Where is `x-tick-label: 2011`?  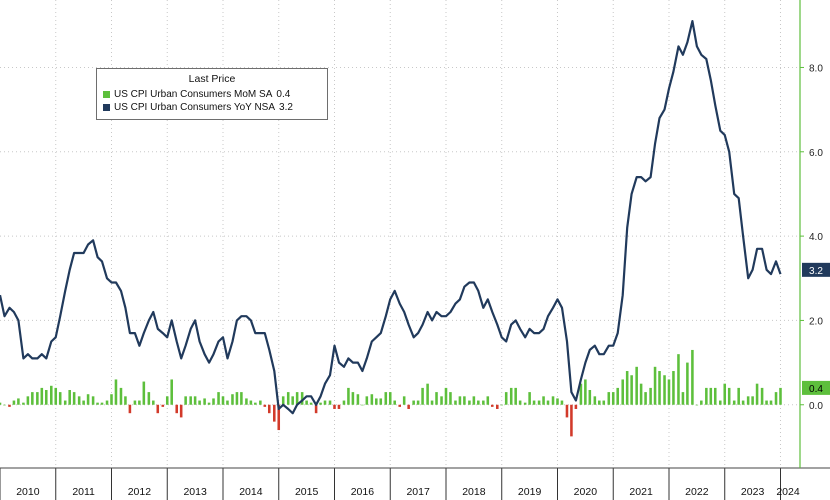
x-tick-label: 2011 is located at coordinates (83, 492).